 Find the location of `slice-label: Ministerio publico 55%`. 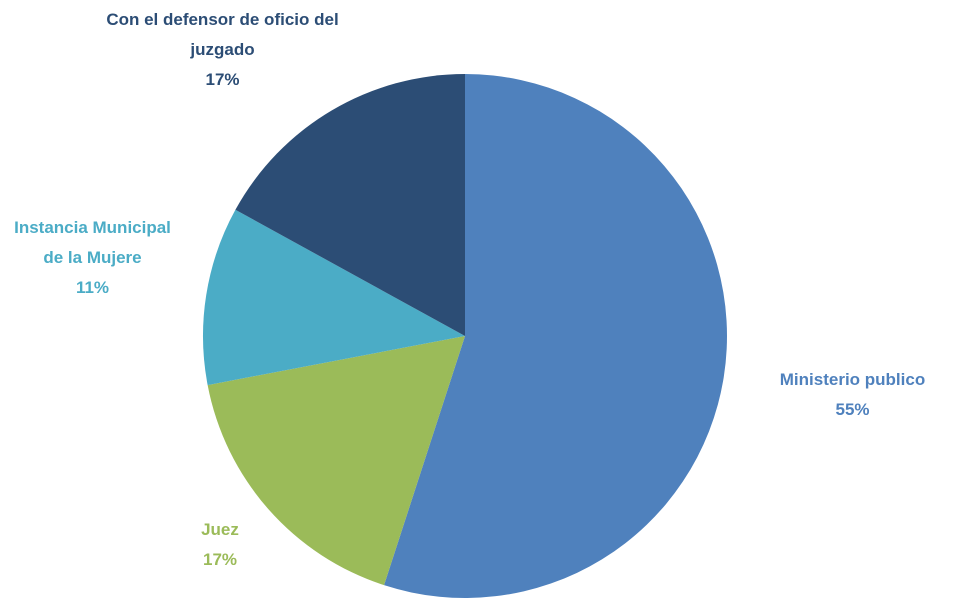

slice-label: Ministerio publico 55% is located at coordinates (849, 395).